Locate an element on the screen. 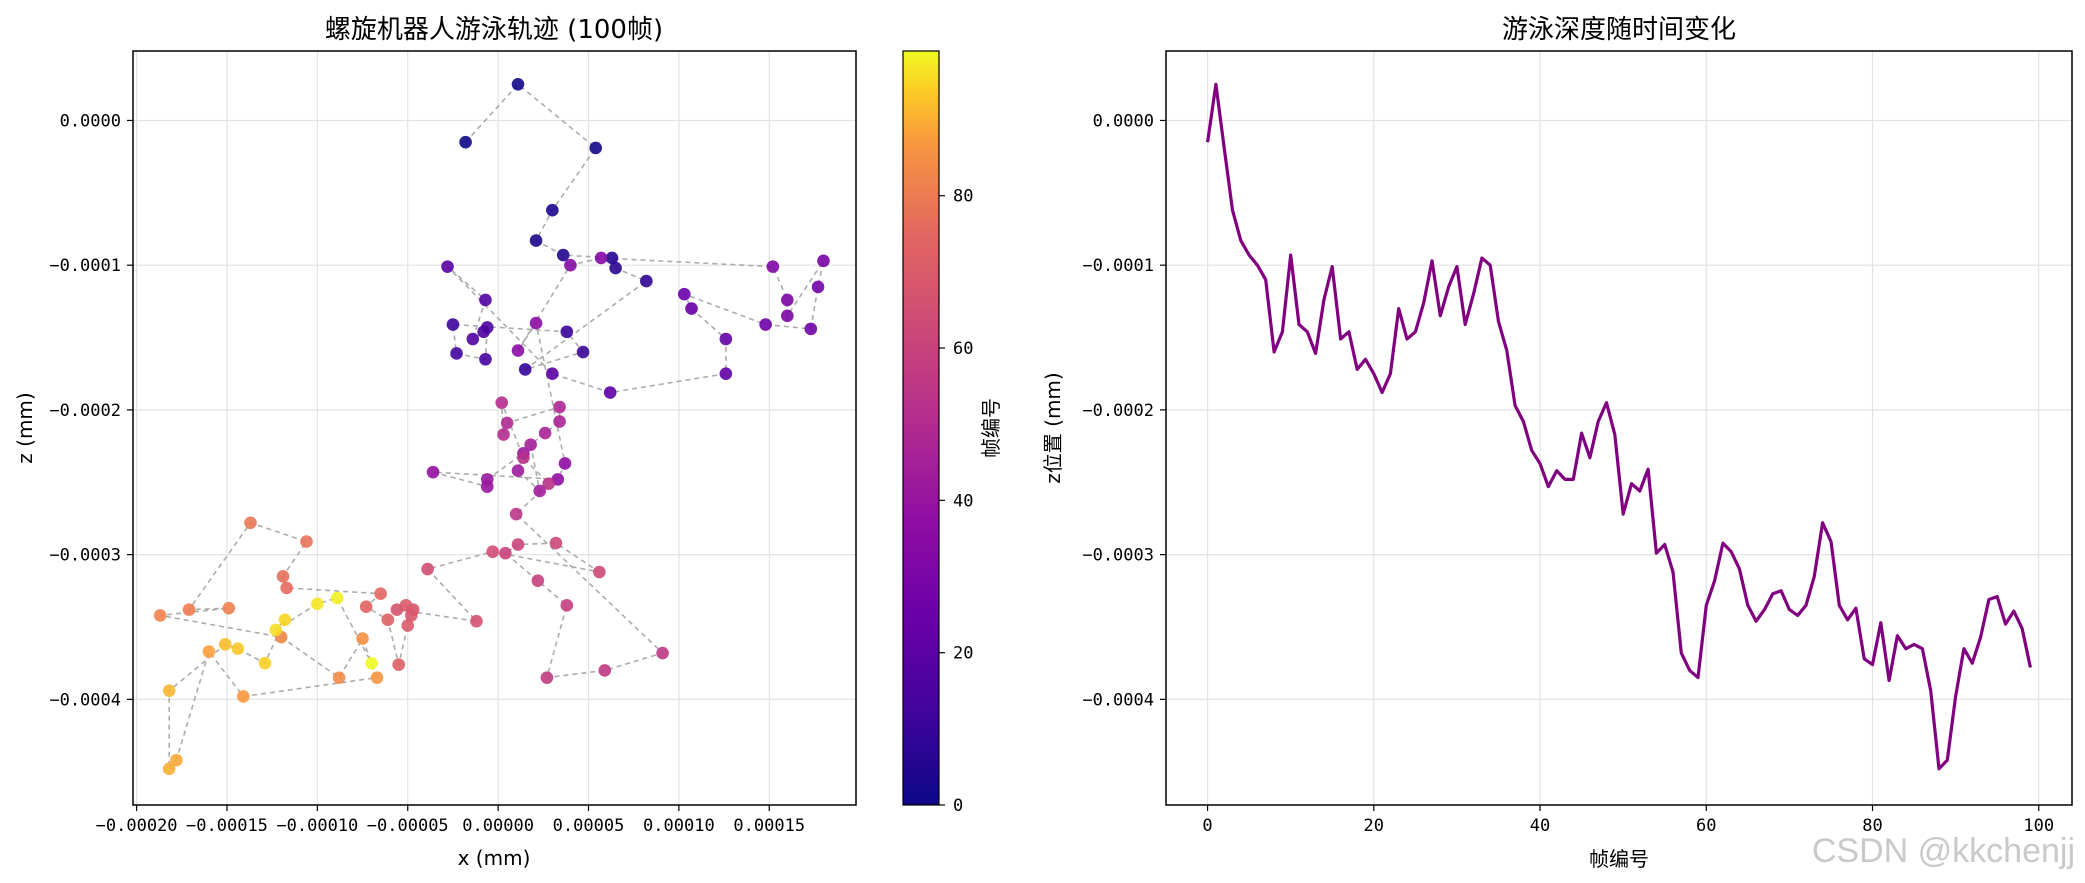  y-tick-label: −0.0002 is located at coordinates (1118, 411).